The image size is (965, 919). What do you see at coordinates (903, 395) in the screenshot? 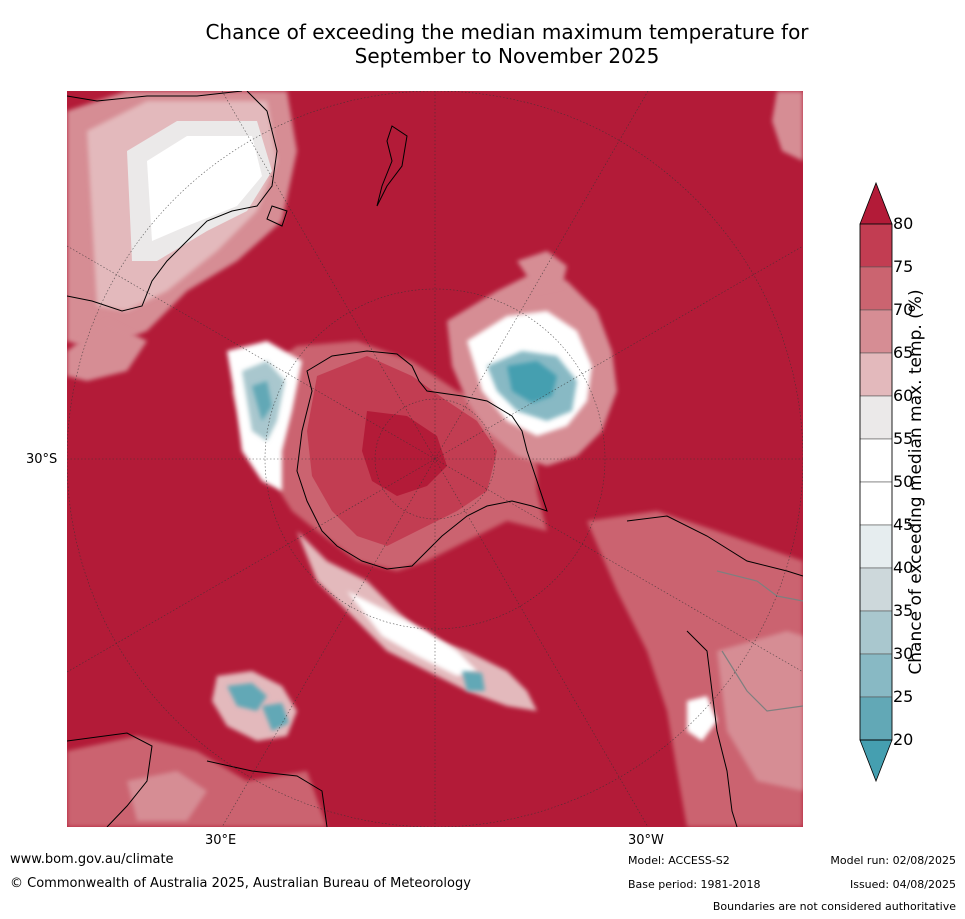
I see `colorbar-tick-label: 60` at bounding box center [903, 395].